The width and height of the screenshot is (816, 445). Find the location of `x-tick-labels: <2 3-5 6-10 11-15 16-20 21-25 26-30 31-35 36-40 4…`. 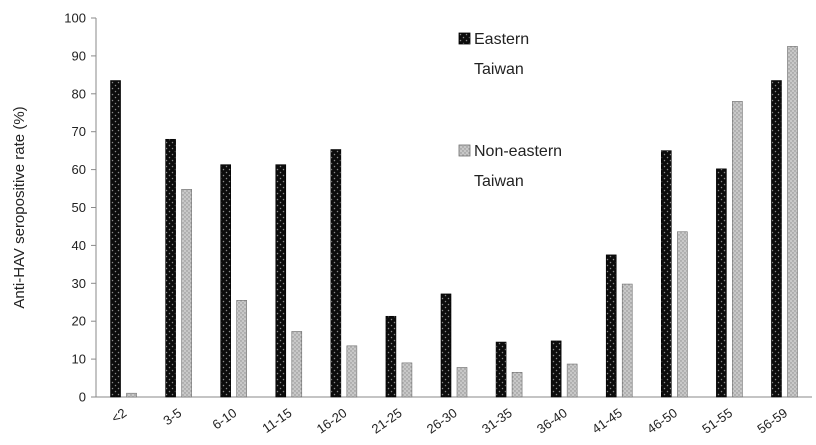

x-tick-labels: <2 3-5 6-10 11-15 16-20 21-25 26-30 31-35 36-40 4… is located at coordinates (450, 420).